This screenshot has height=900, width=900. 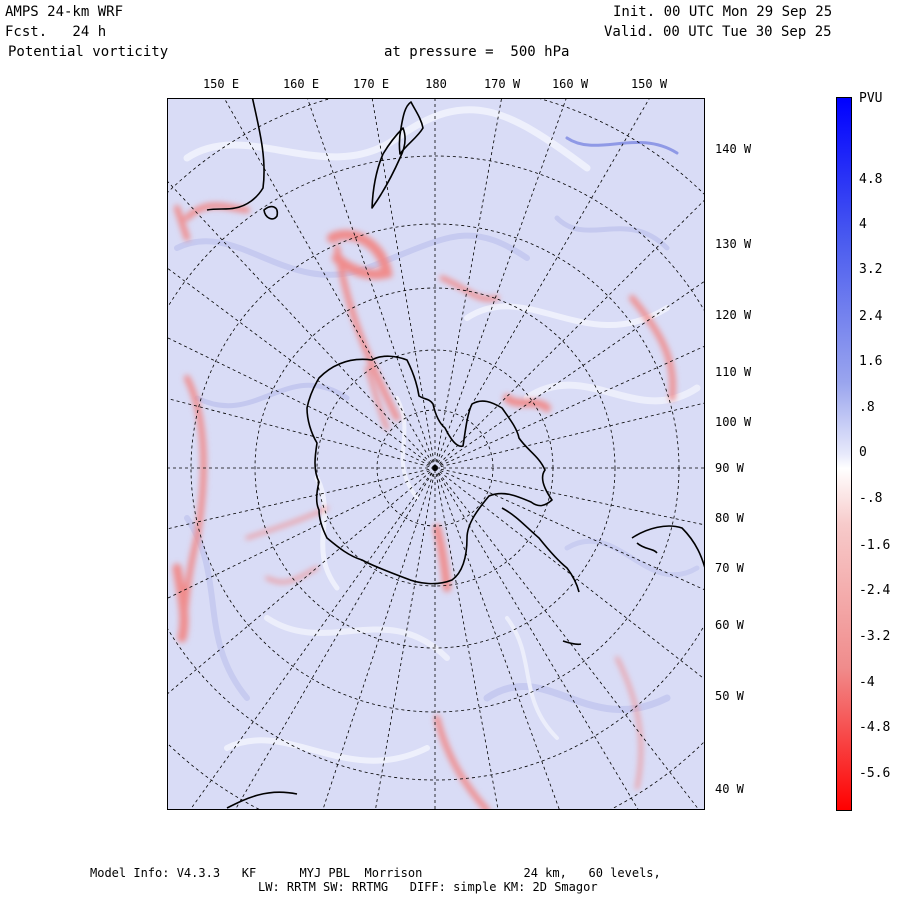 I want to click on colorbar-unit: PVU, so click(x=871, y=98).